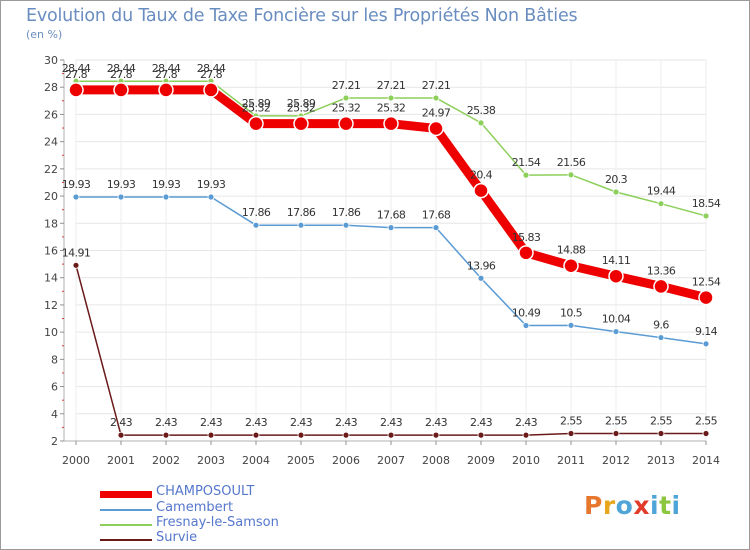  Describe the element at coordinates (51, 305) in the screenshot. I see `y-tick-label: 12` at that location.